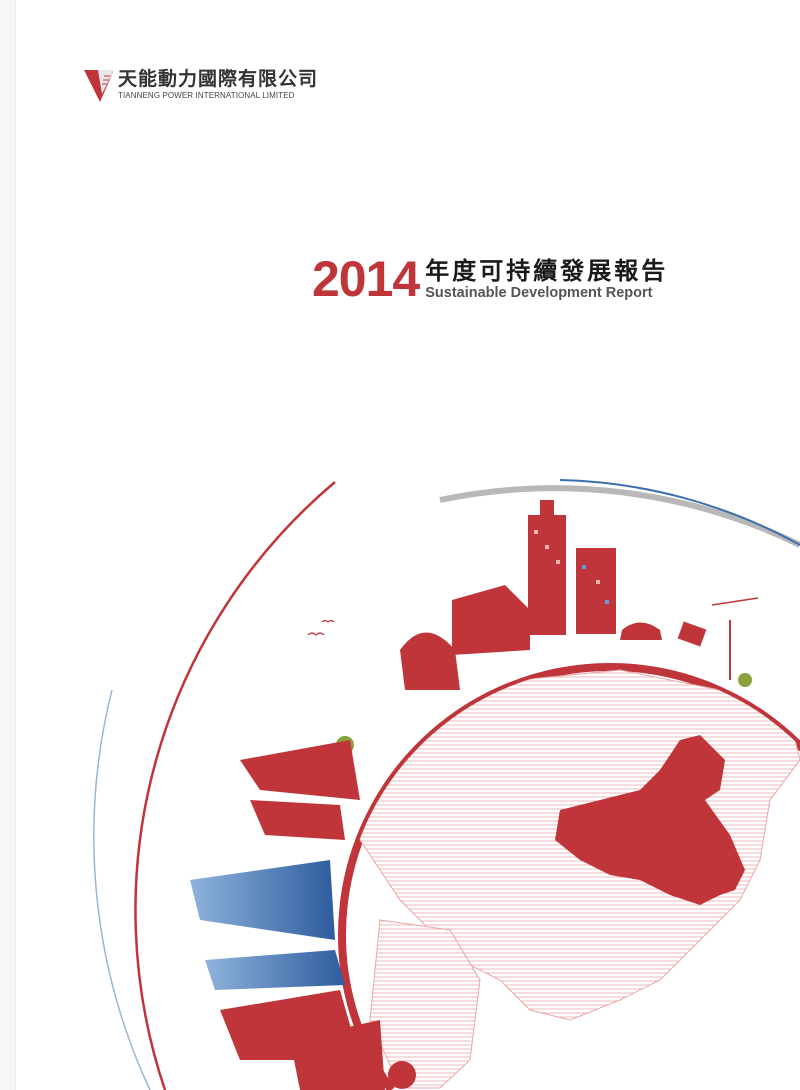 Image resolution: width=800 pixels, height=1090 pixels. Describe the element at coordinates (596, 591) in the screenshot. I see `building` at that location.